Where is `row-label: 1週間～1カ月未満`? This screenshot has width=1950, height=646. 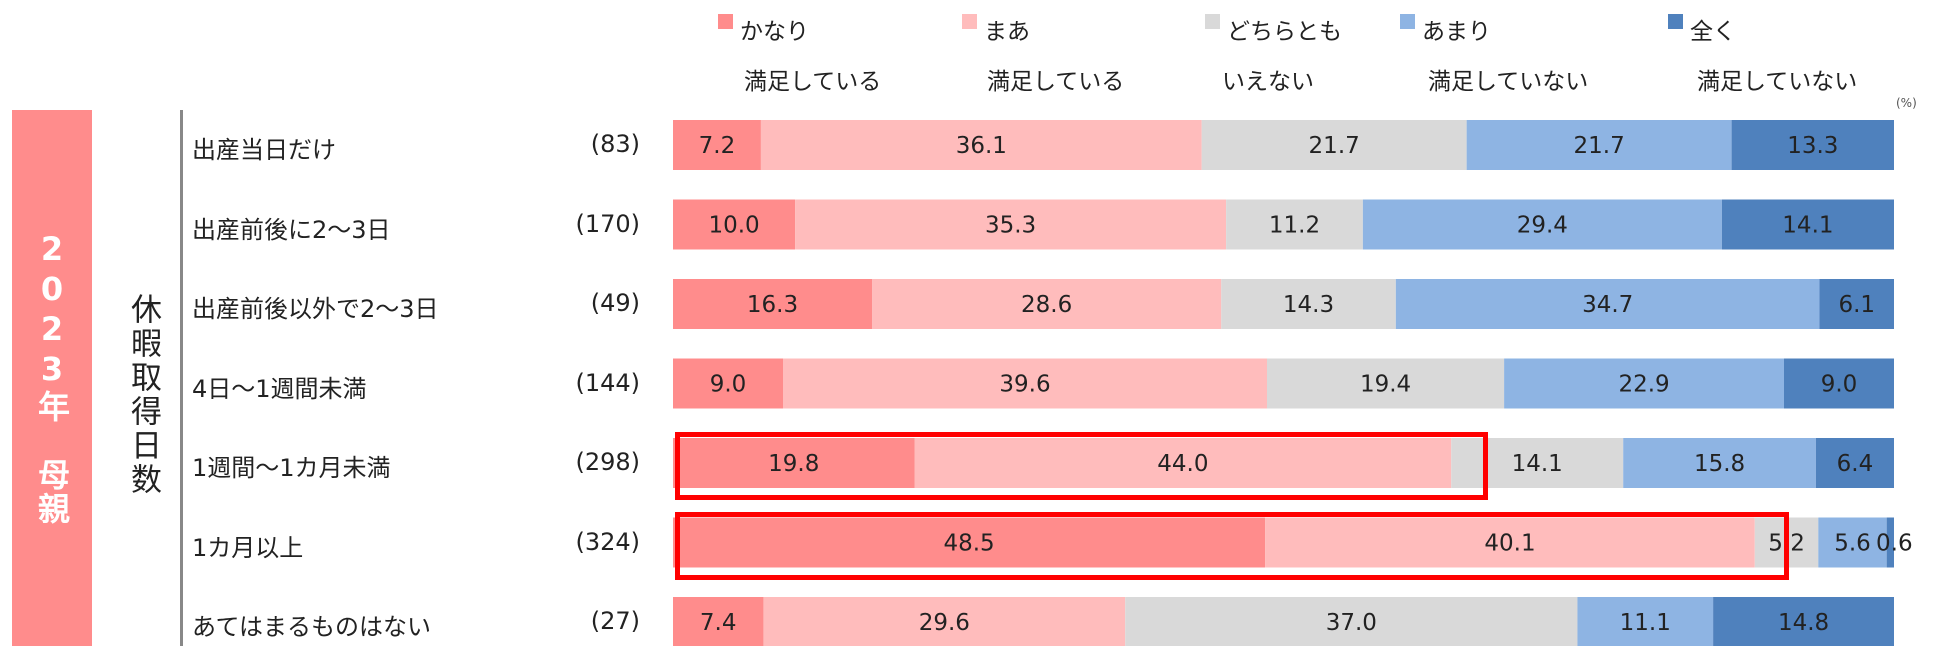
row-label: 1週間～1カ月未満 is located at coordinates (291, 468).